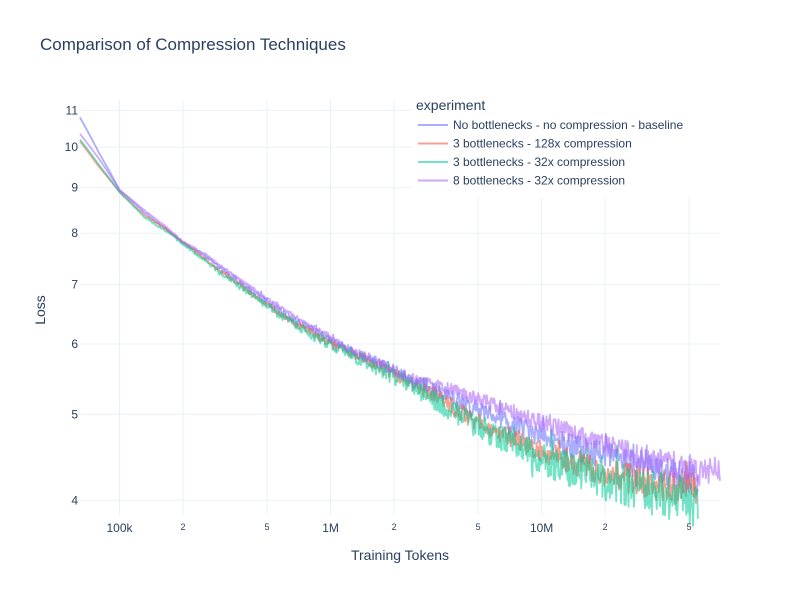 This screenshot has width=800, height=600. I want to click on x-tick-label: 10M, so click(541, 528).